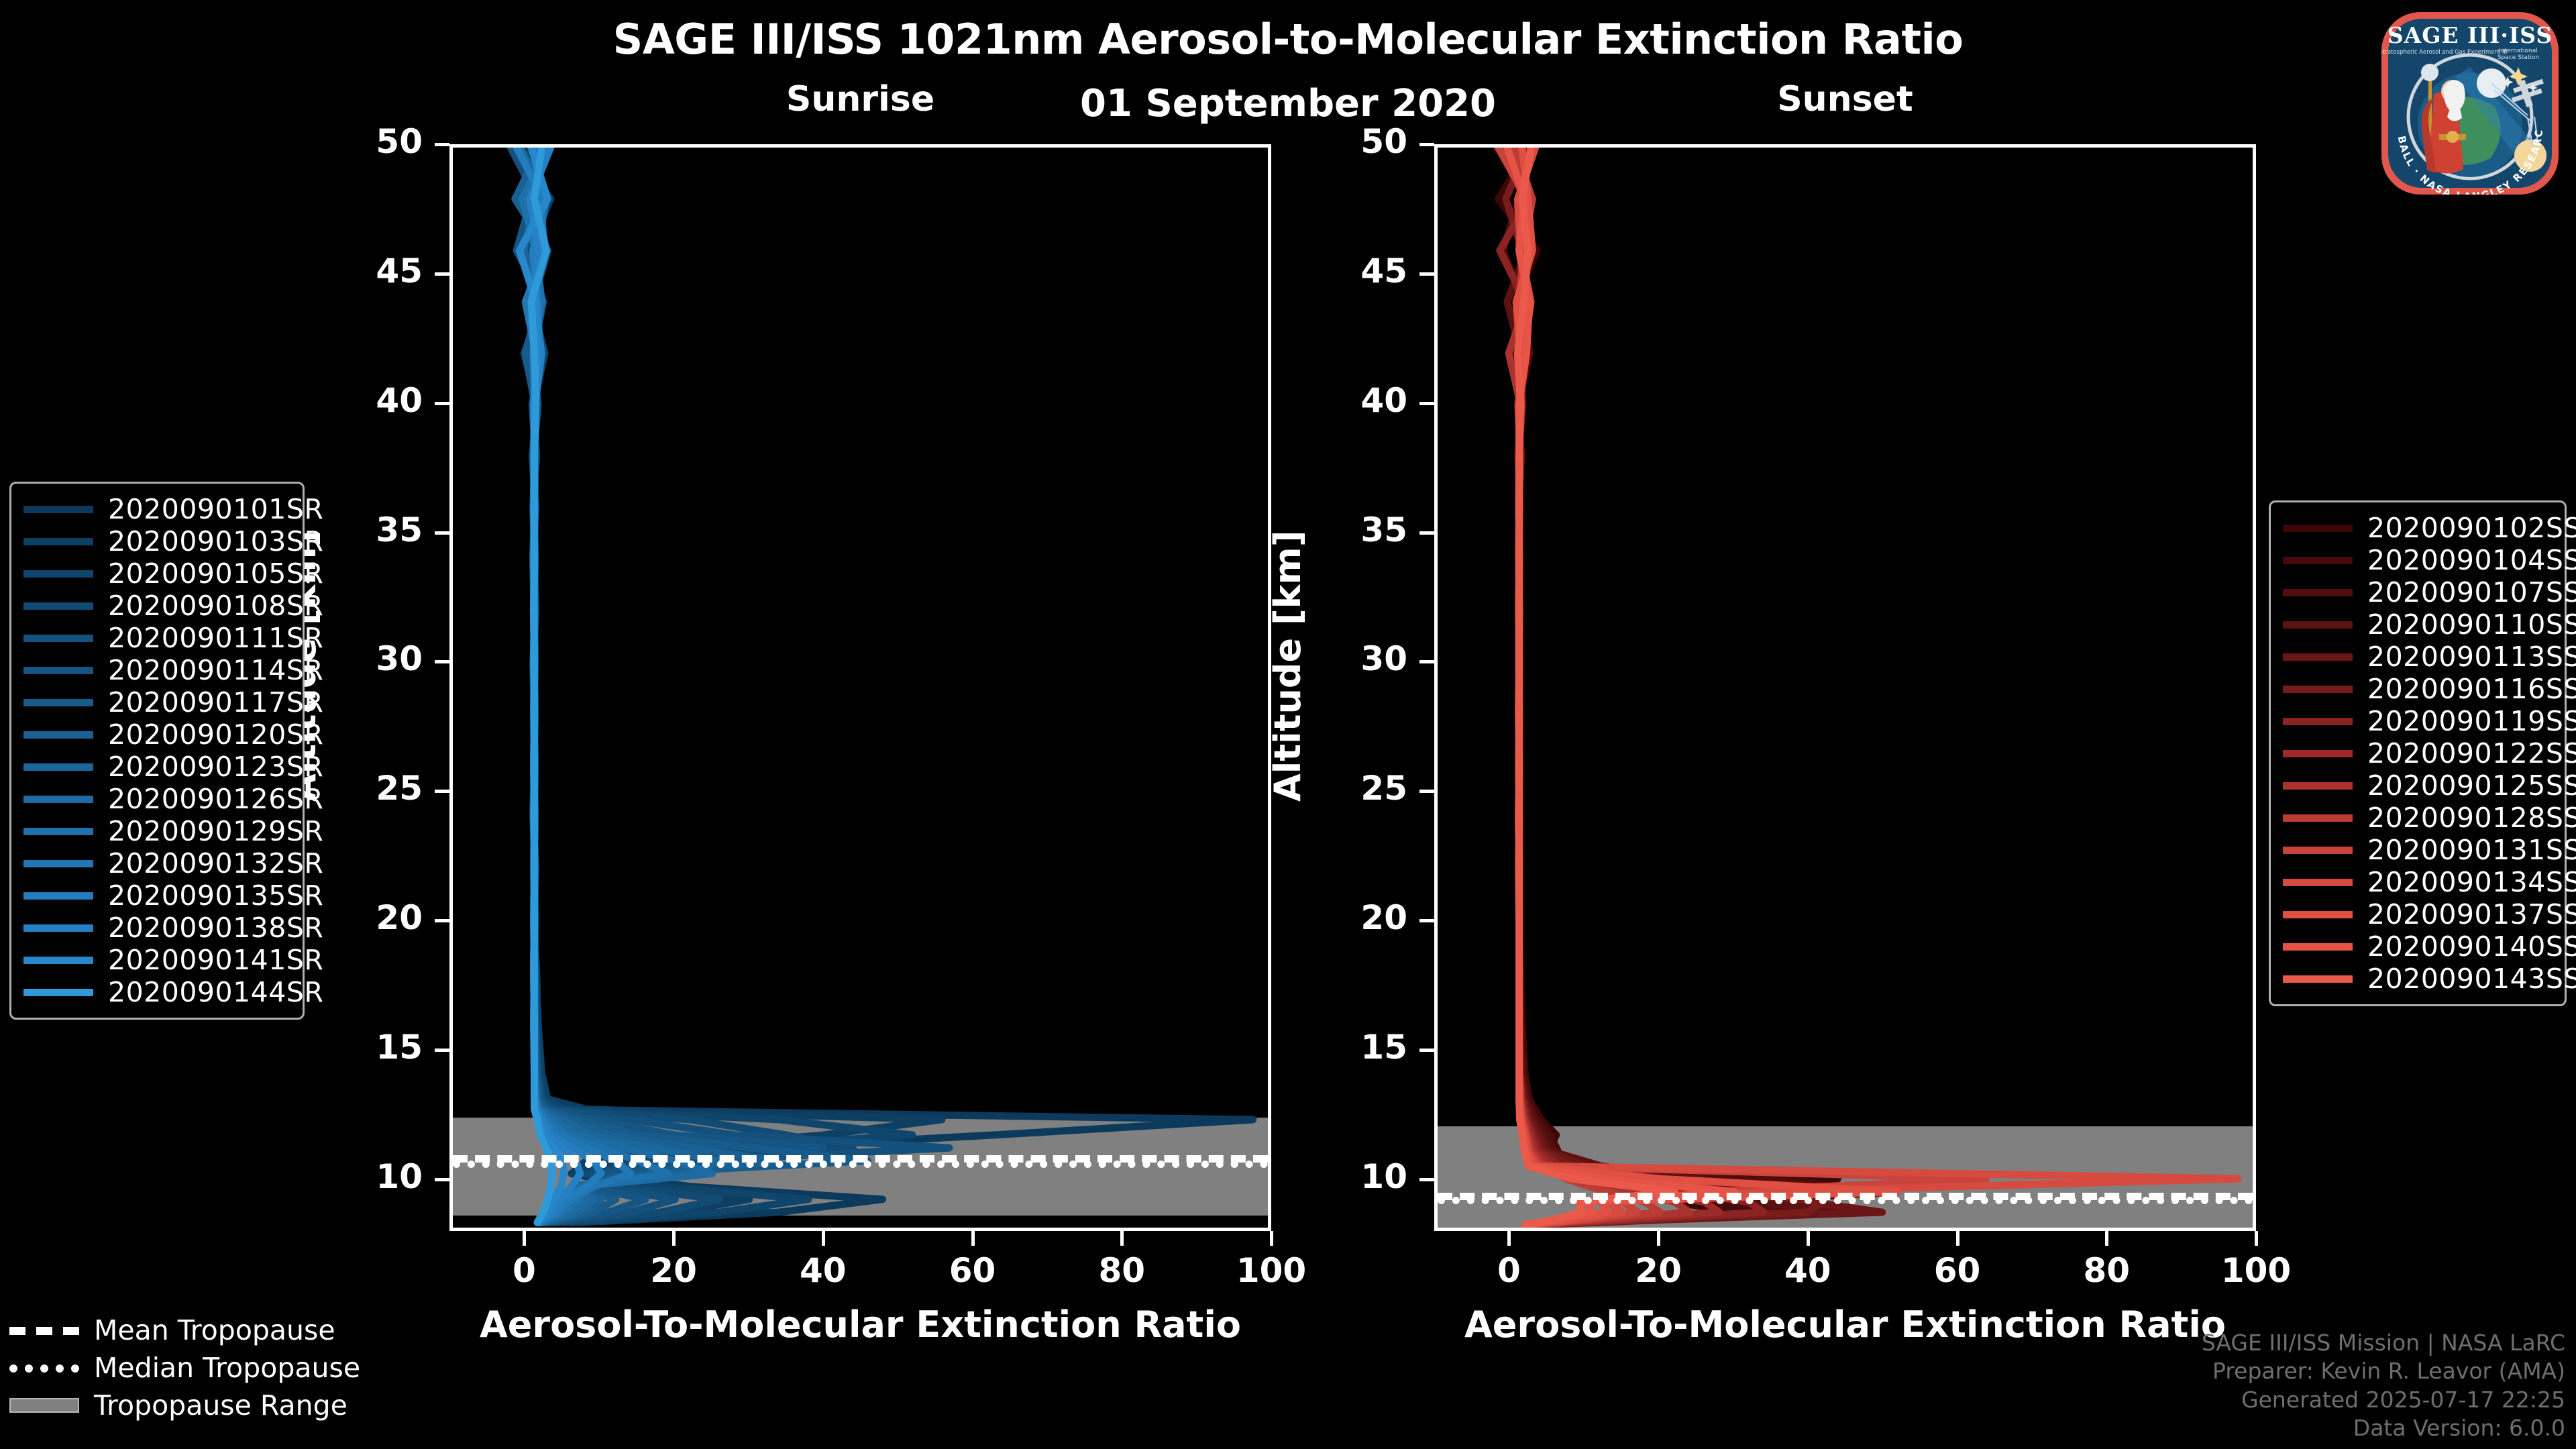  I want to click on legend-item: 2020090131SS, so click(2429, 850).